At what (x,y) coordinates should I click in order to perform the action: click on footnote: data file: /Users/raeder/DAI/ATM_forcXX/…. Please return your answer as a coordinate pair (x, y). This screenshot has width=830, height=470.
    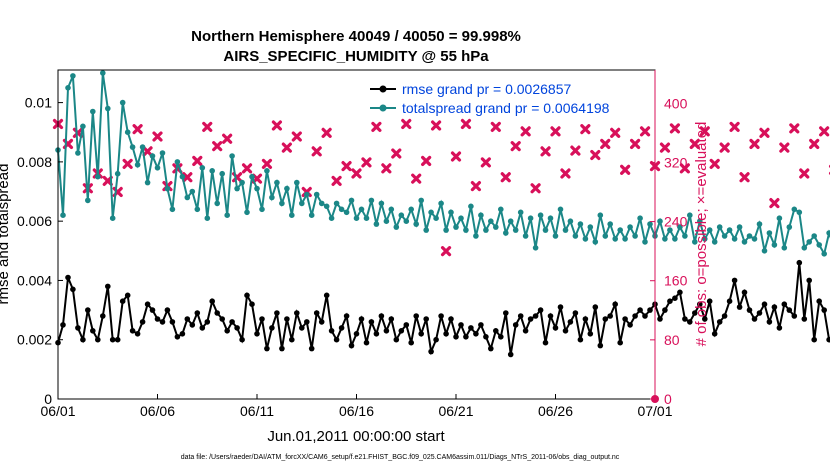
    Looking at the image, I should click on (400, 457).